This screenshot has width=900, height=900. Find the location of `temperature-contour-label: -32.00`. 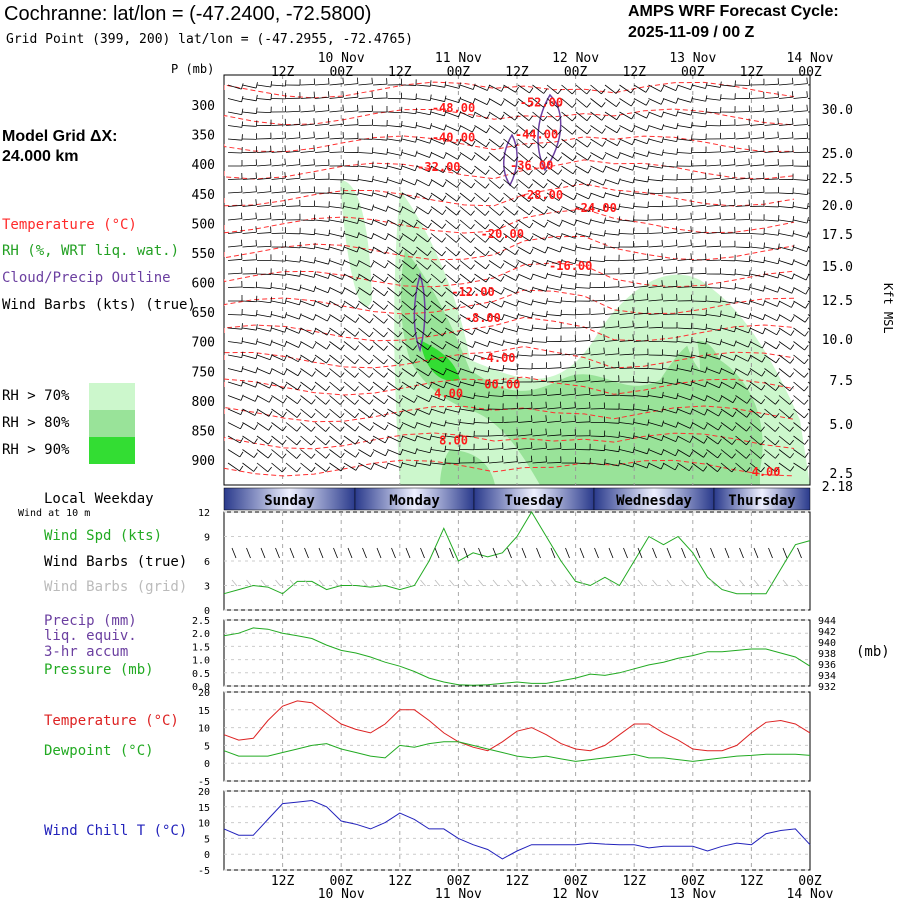

temperature-contour-label: -32.00 is located at coordinates (438, 167).